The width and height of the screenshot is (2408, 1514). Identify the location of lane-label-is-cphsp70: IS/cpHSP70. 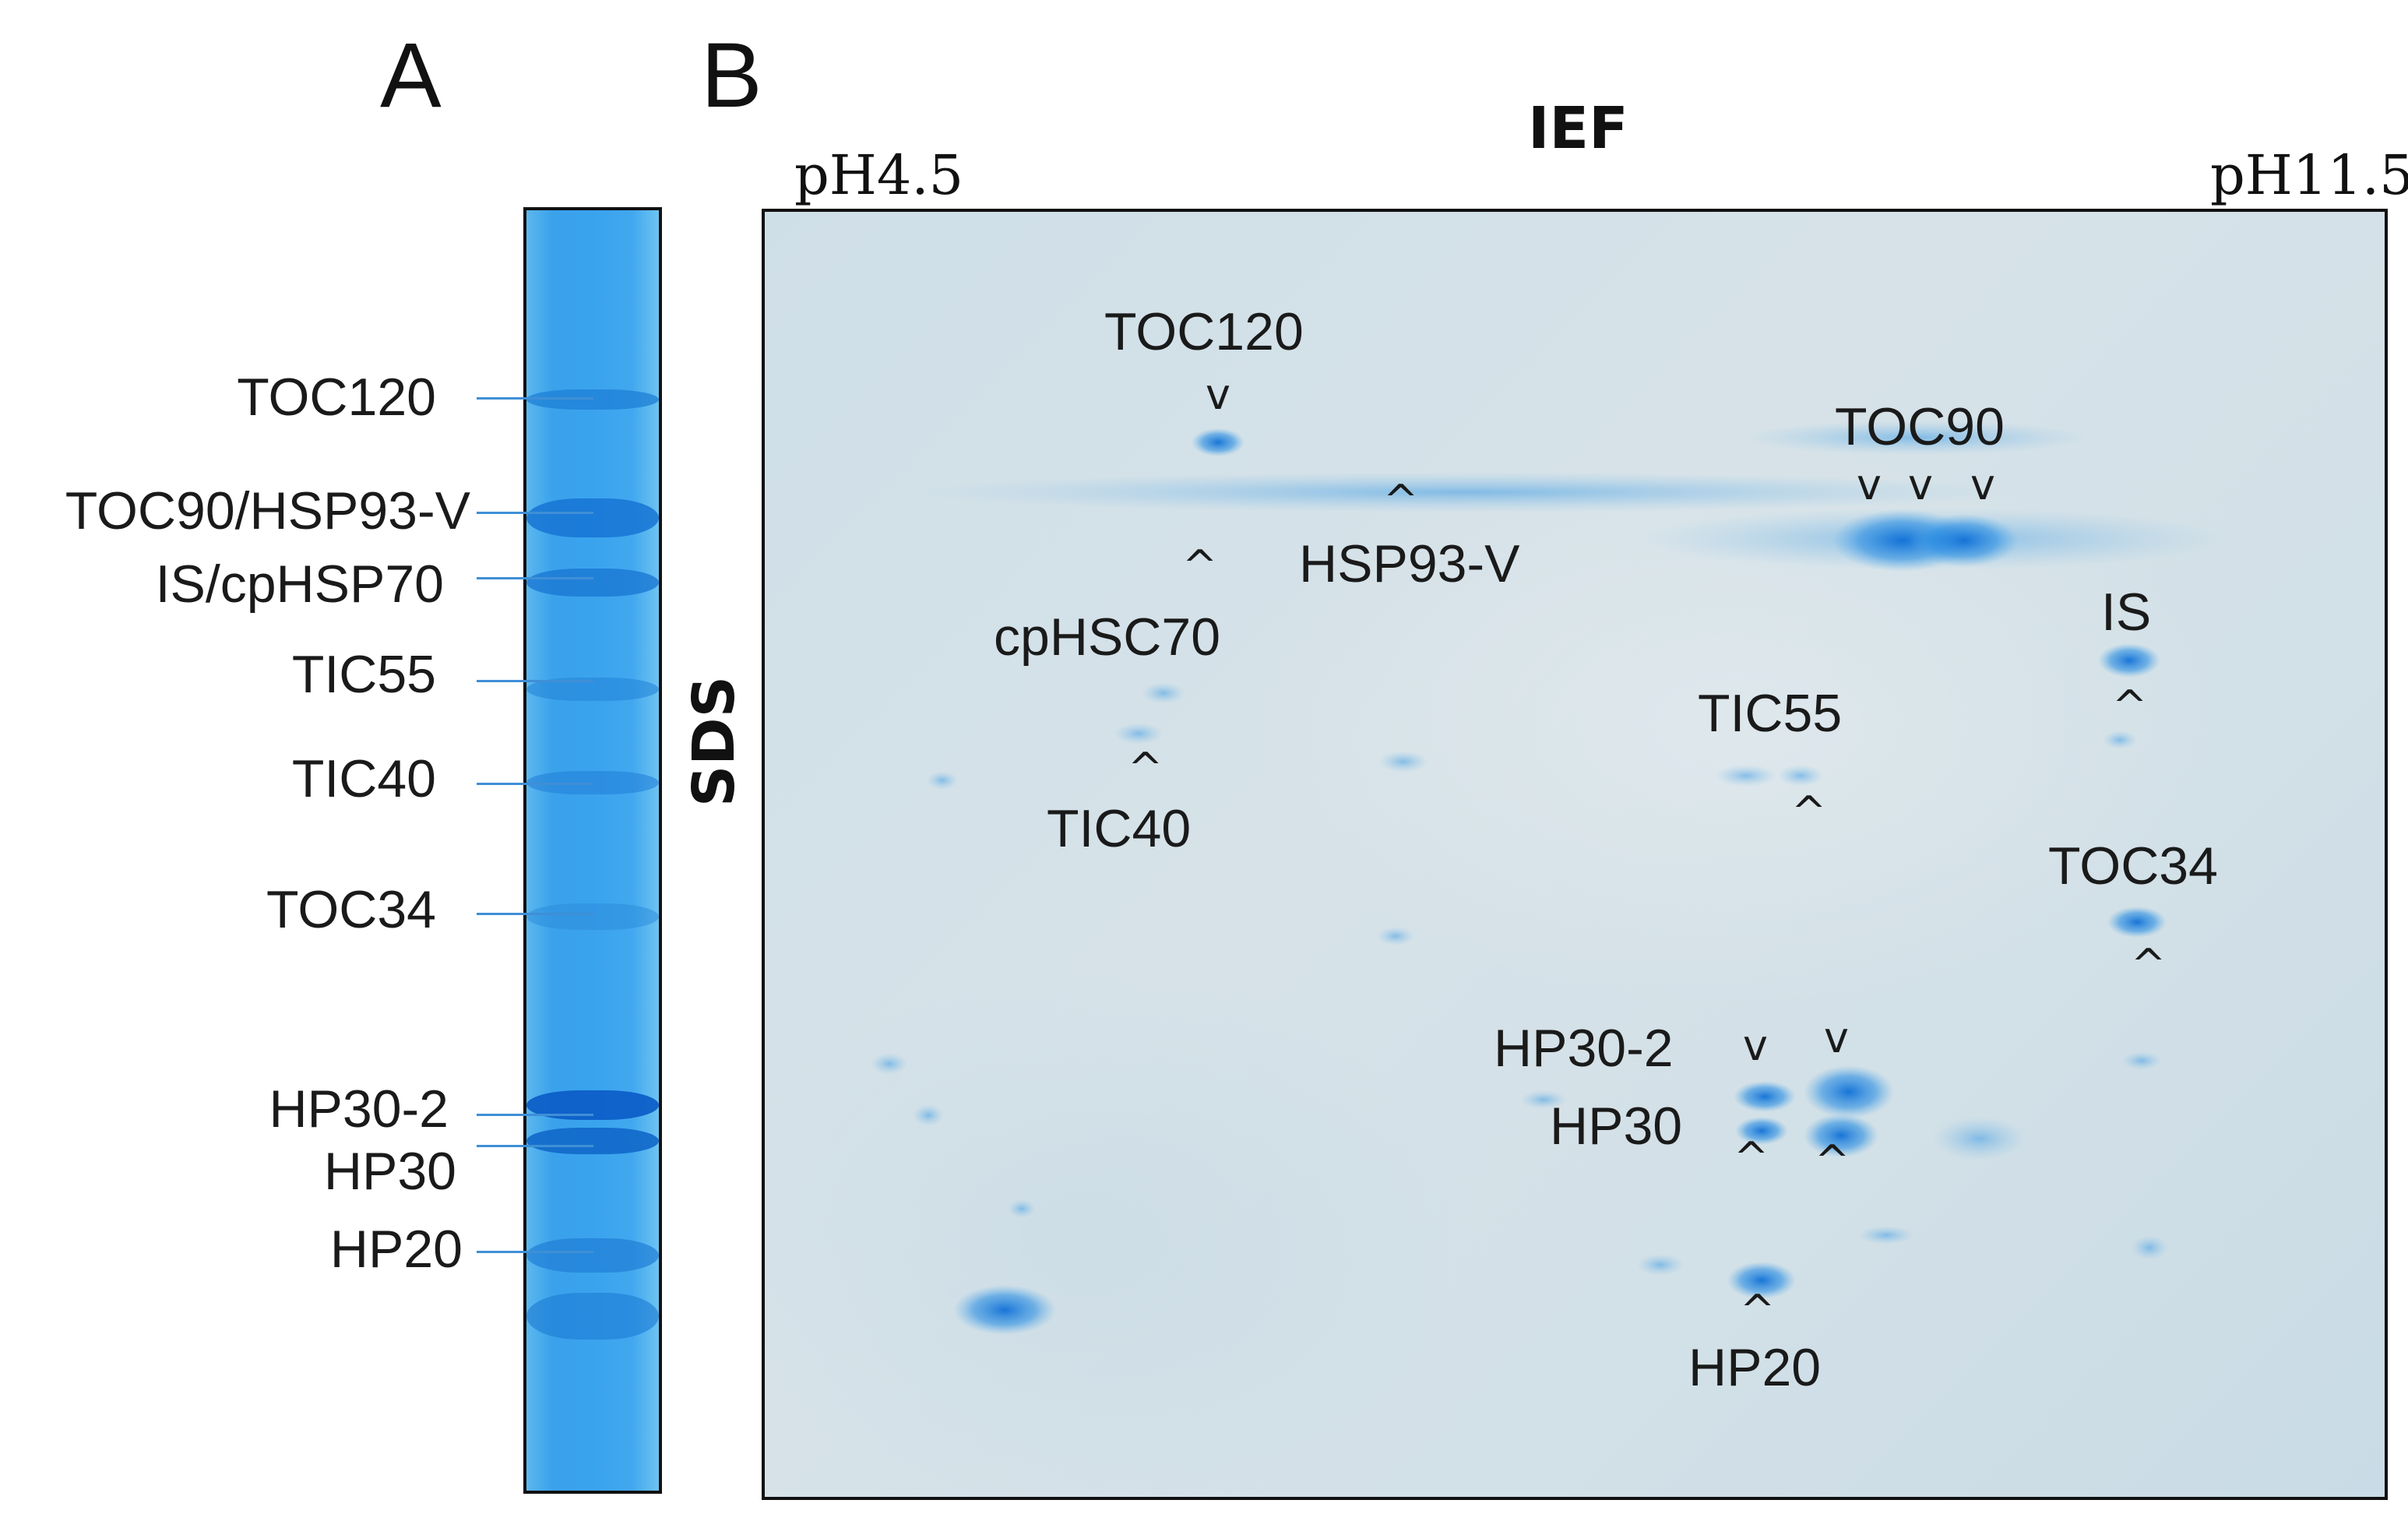
(299, 584).